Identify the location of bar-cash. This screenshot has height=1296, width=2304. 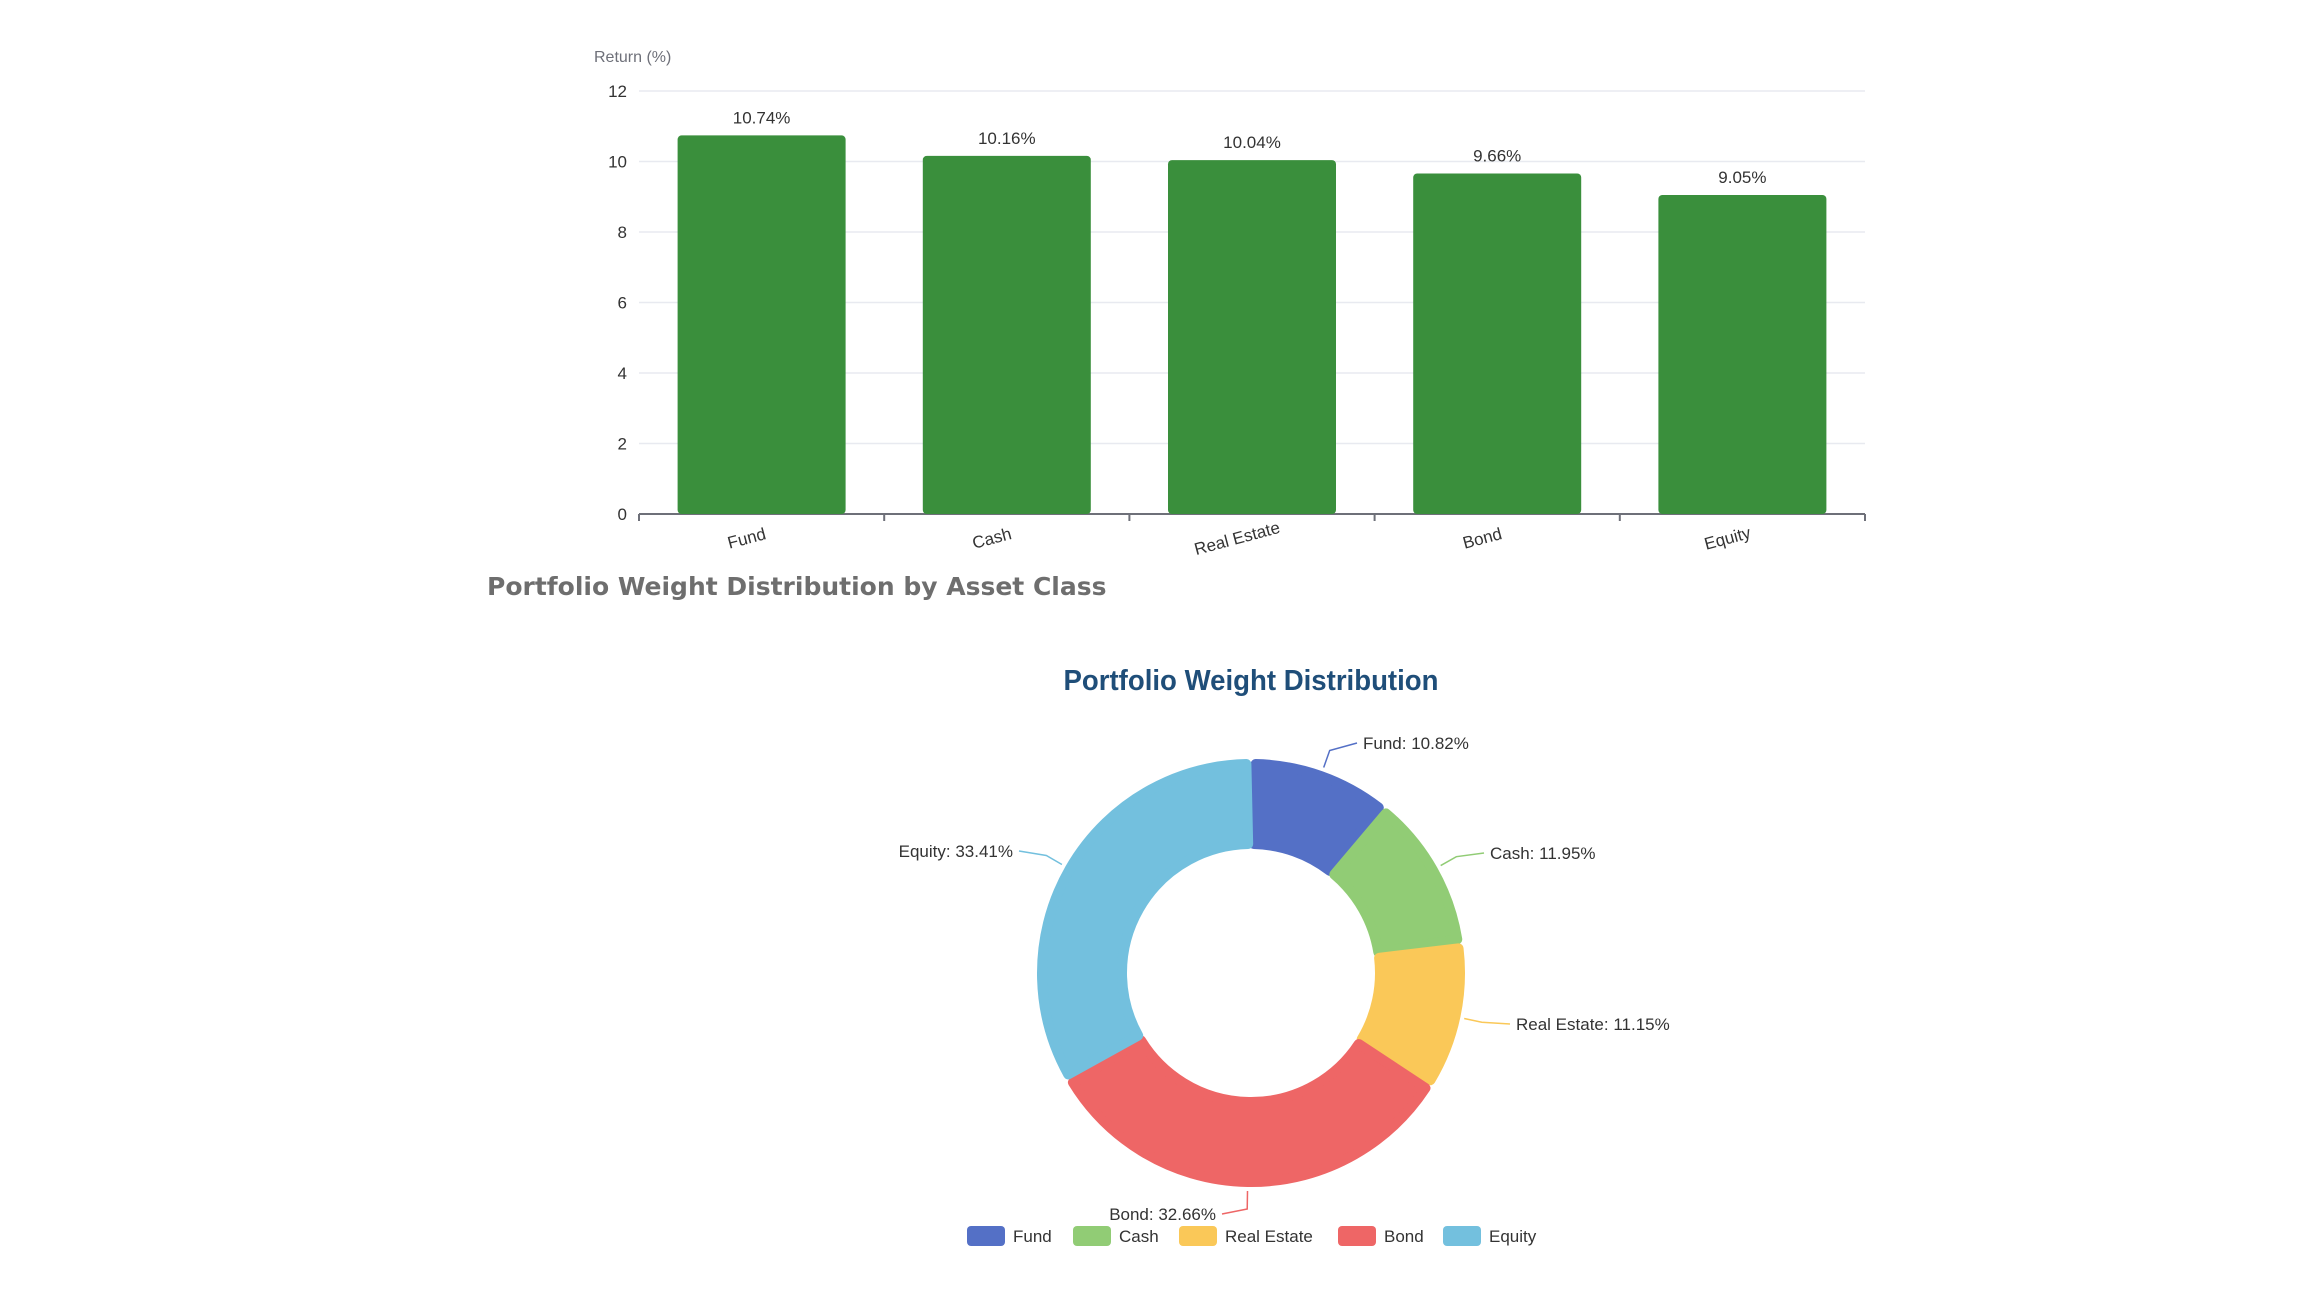
(1006, 335).